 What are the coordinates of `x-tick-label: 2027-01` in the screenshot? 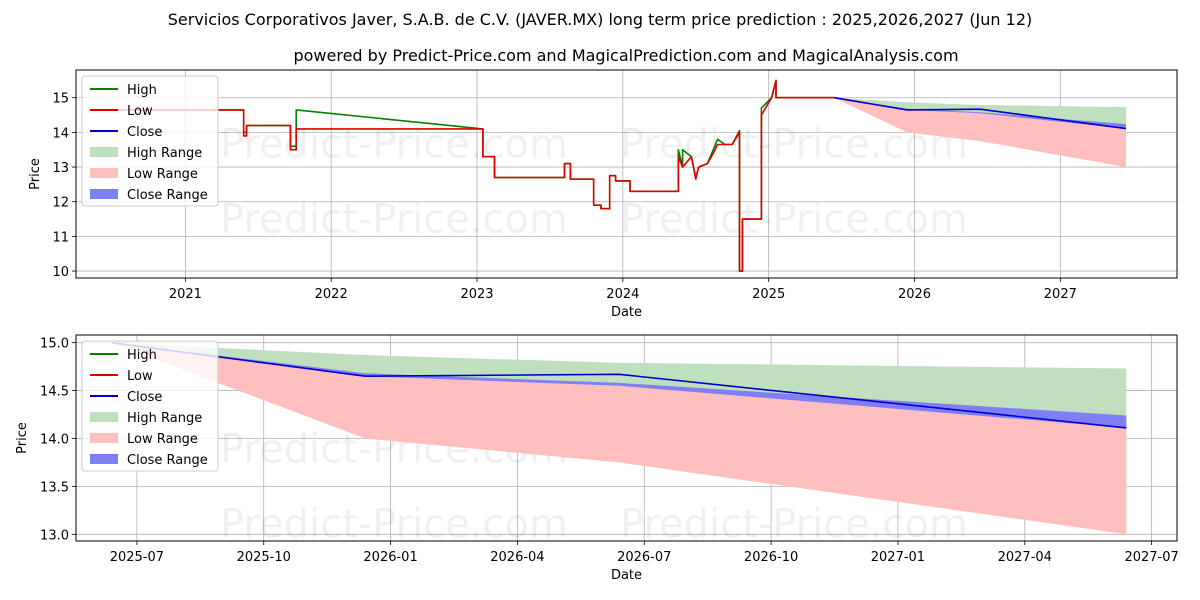 It's located at (898, 557).